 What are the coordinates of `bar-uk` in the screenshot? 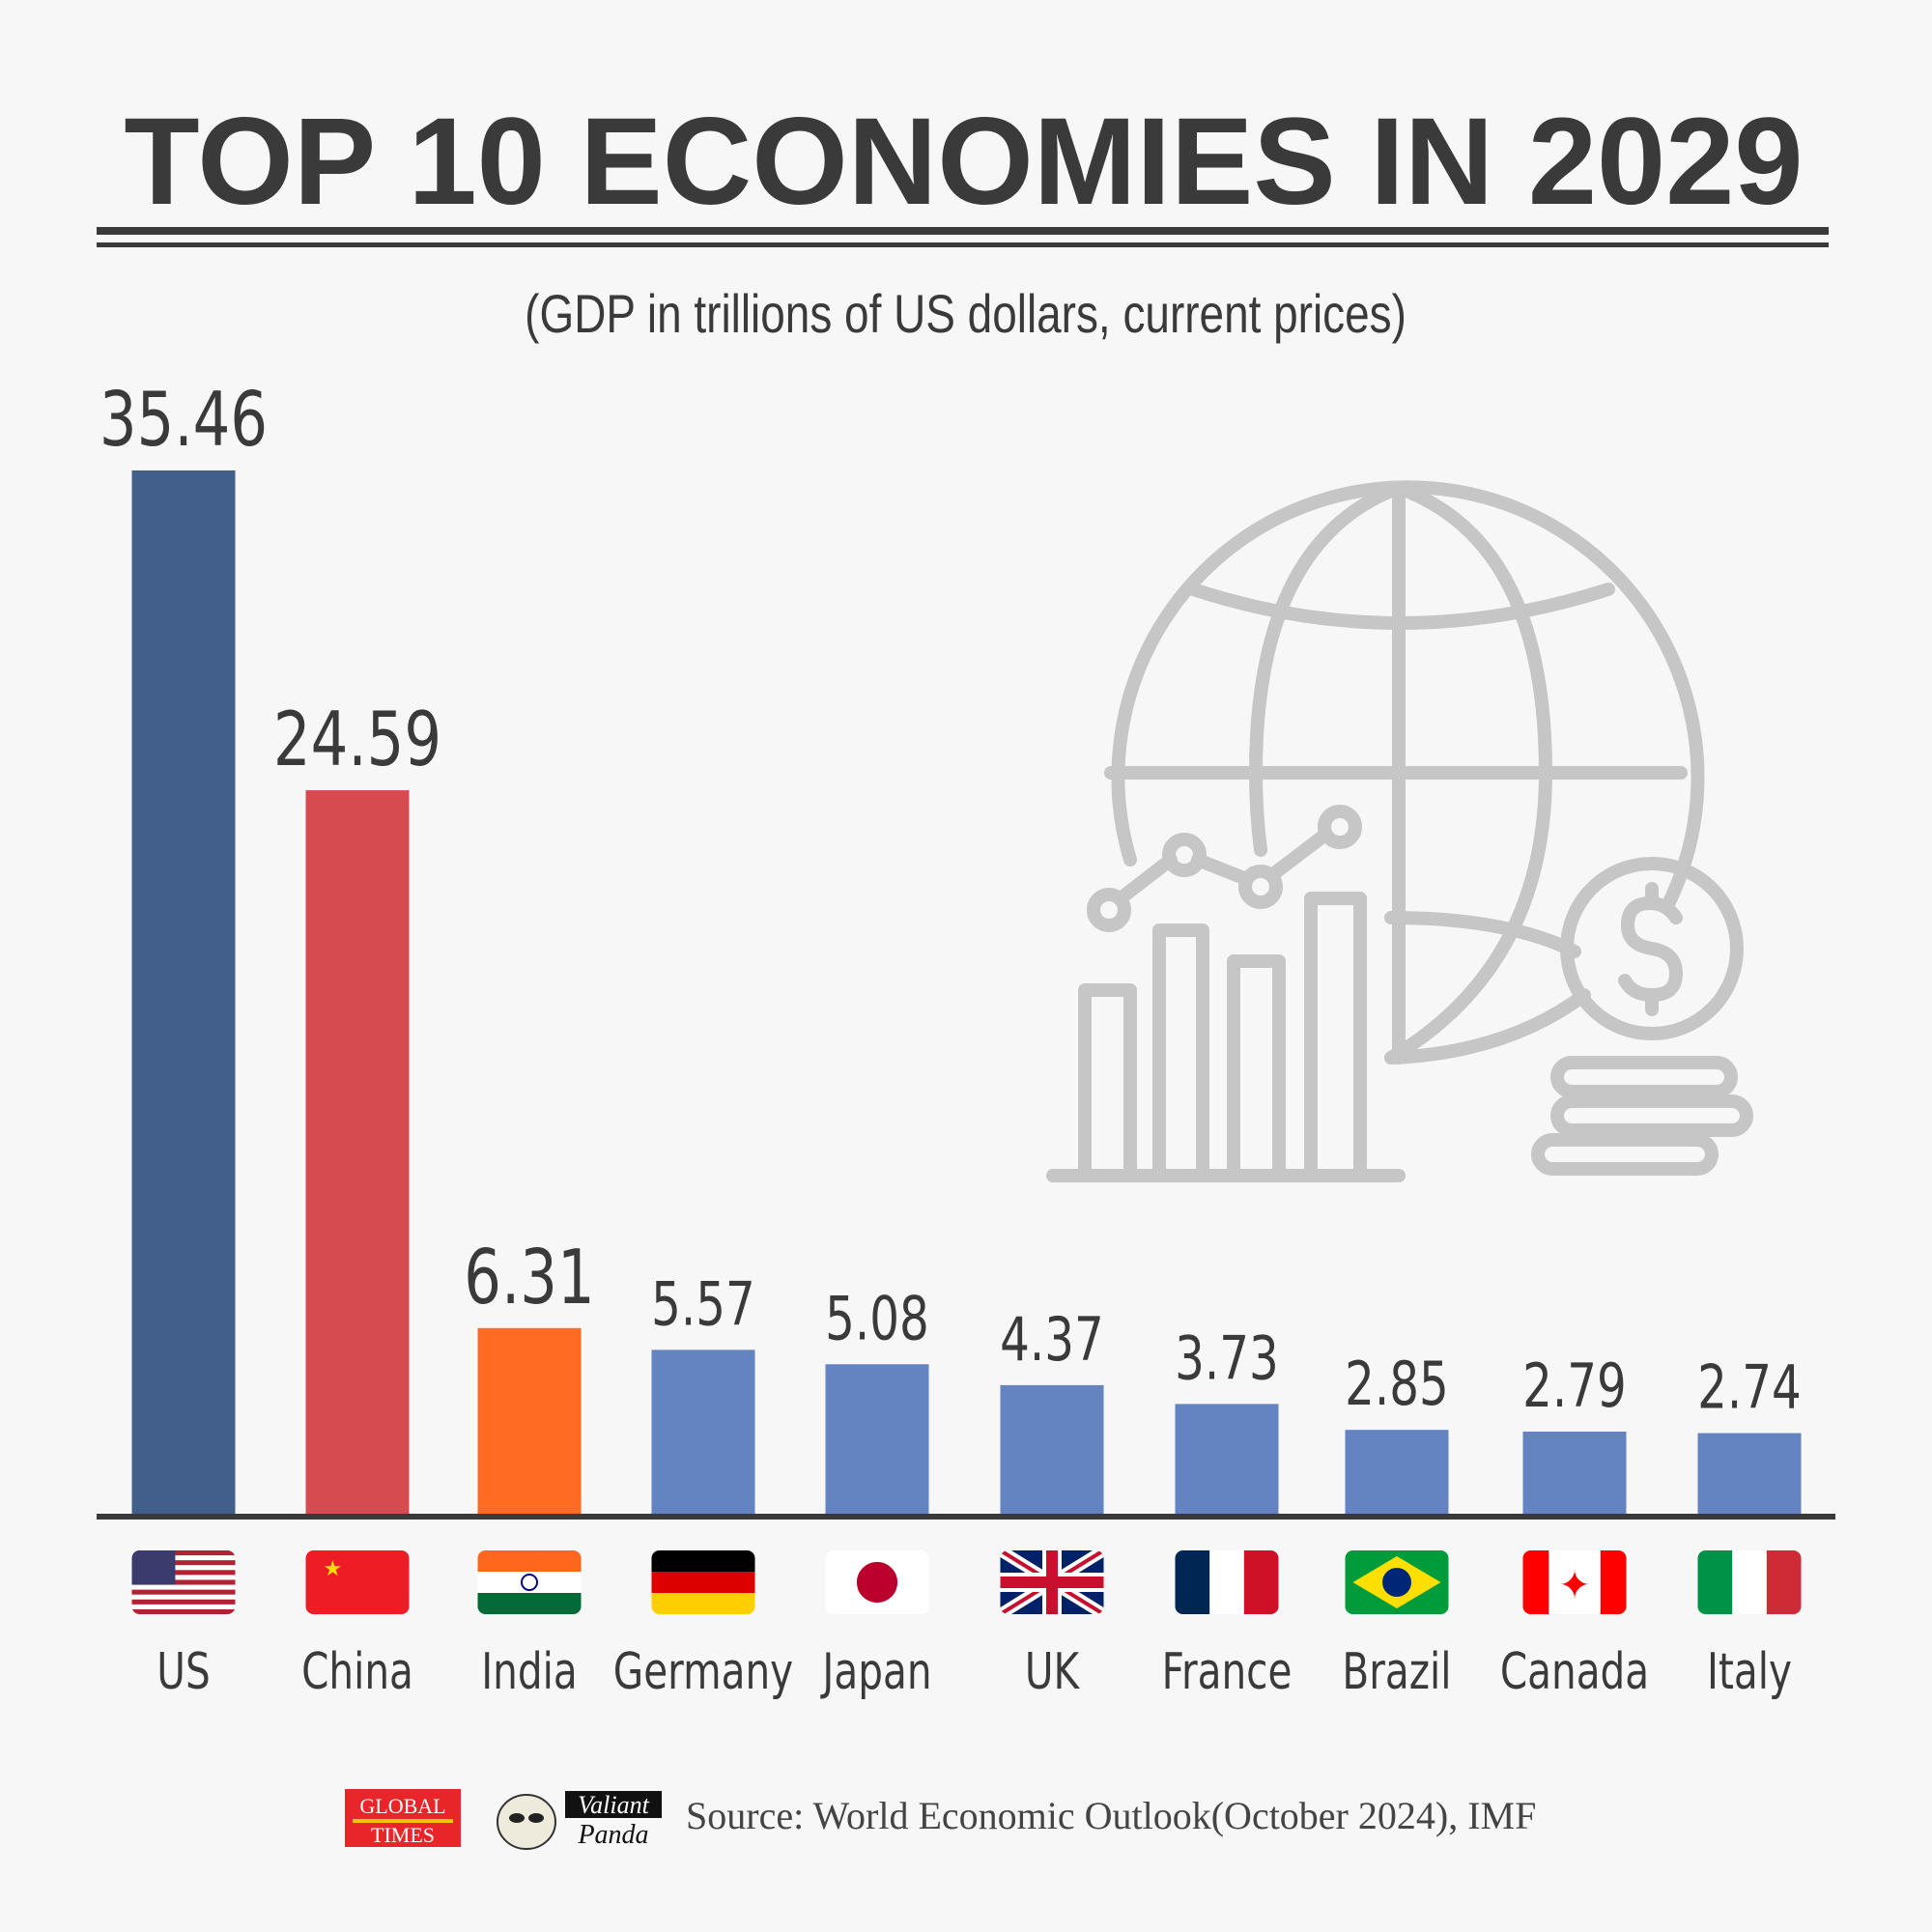 It's located at (1052, 1449).